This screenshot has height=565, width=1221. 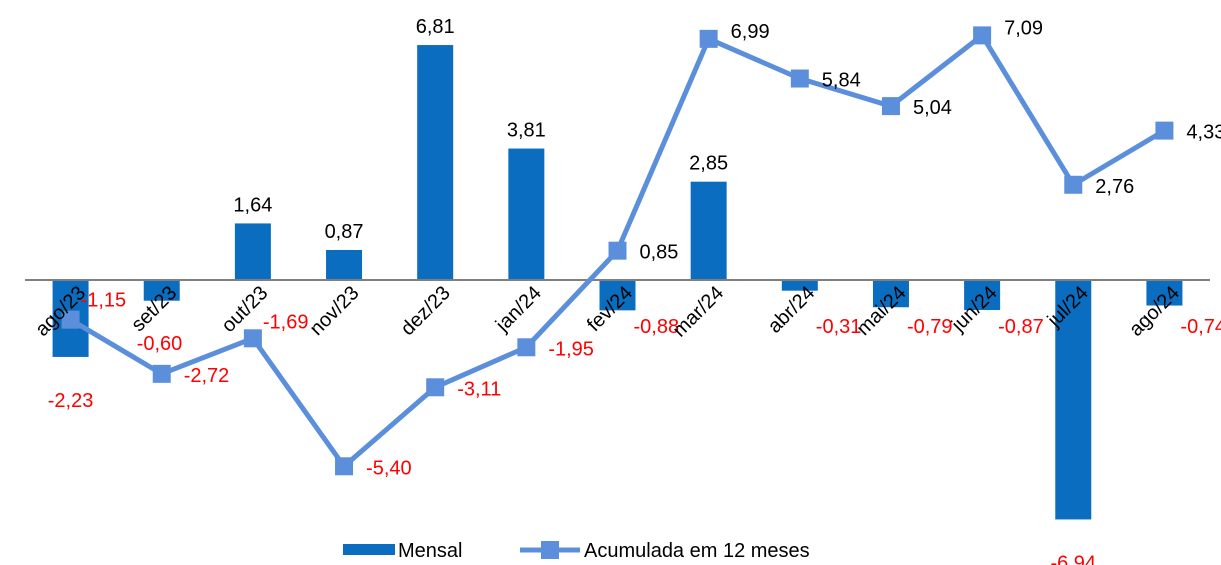 I want to click on bar-label-ago-24: -0,74, so click(x=1200, y=327).